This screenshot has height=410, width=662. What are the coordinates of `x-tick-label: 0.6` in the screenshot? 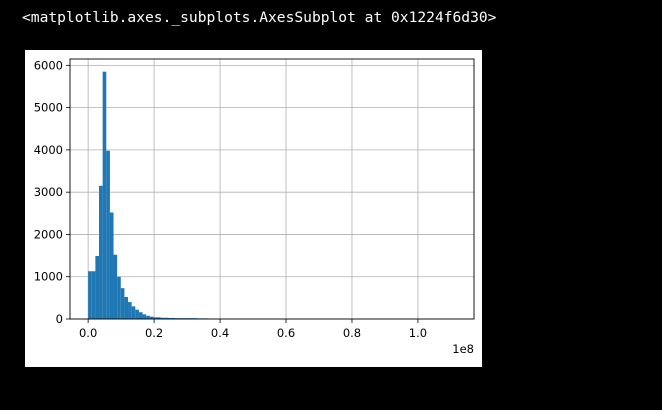 It's located at (286, 333).